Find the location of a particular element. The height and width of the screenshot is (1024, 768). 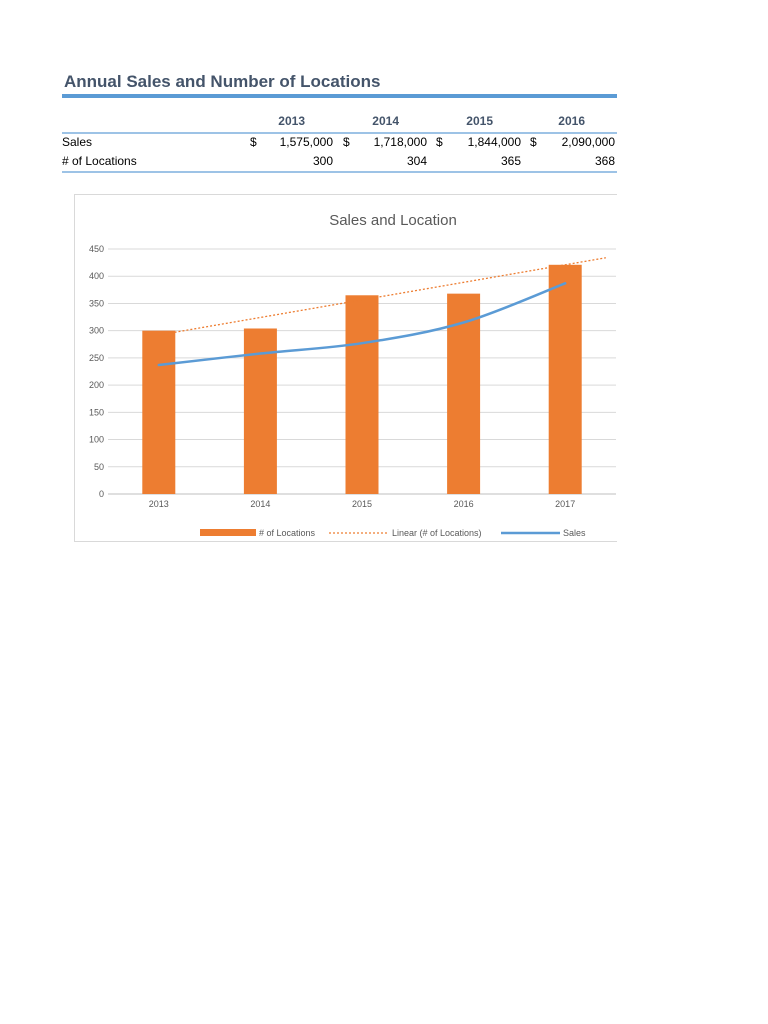

table-header-row: 2013 2014 2015 2016 is located at coordinates (339, 123).